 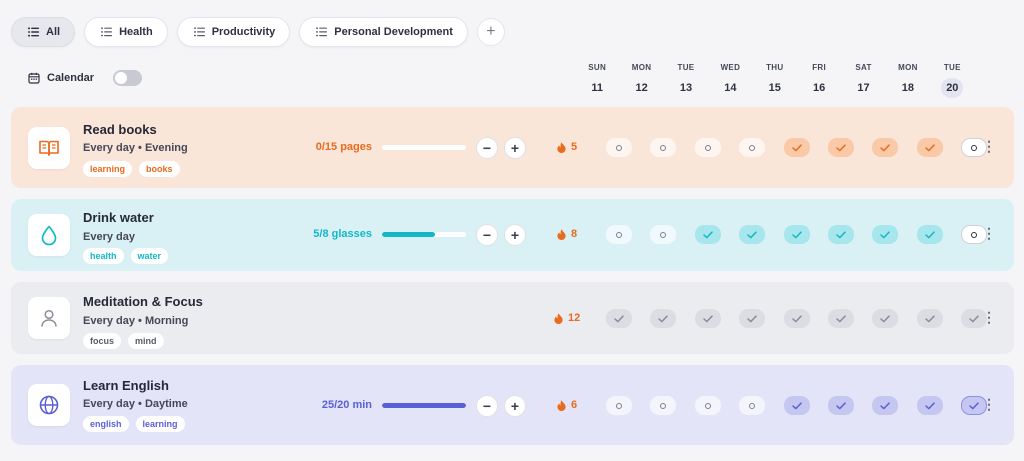 I want to click on day-column-header: SUN 11, so click(x=597, y=80).